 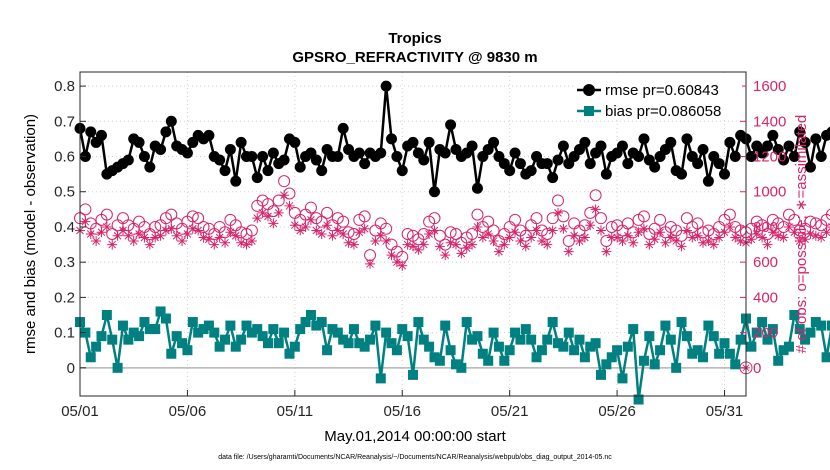 I want to click on chart-subtitle: GPSRO_REFRACTIVITY @ 9830 m, so click(x=414, y=57).